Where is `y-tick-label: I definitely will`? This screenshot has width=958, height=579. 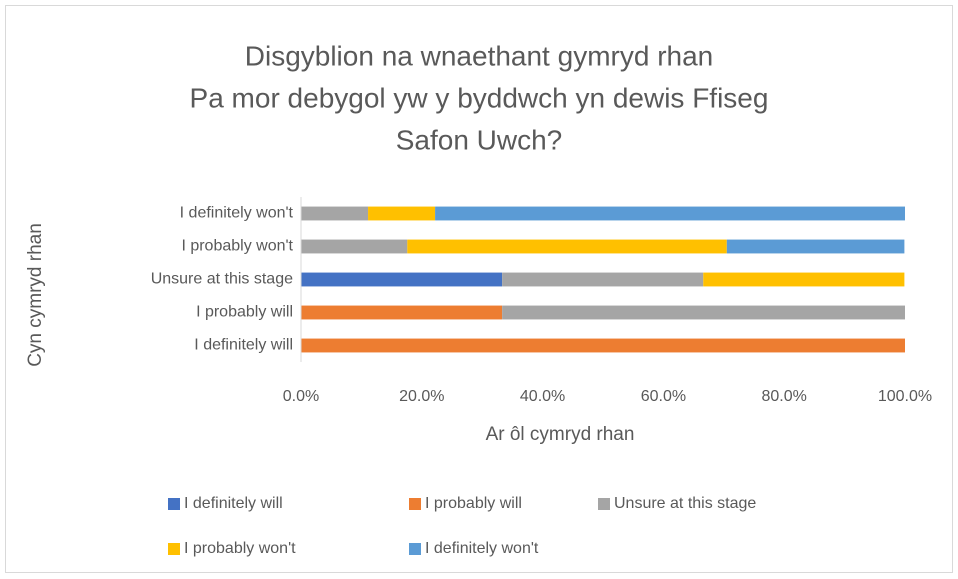
y-tick-label: I definitely will is located at coordinates (243, 345).